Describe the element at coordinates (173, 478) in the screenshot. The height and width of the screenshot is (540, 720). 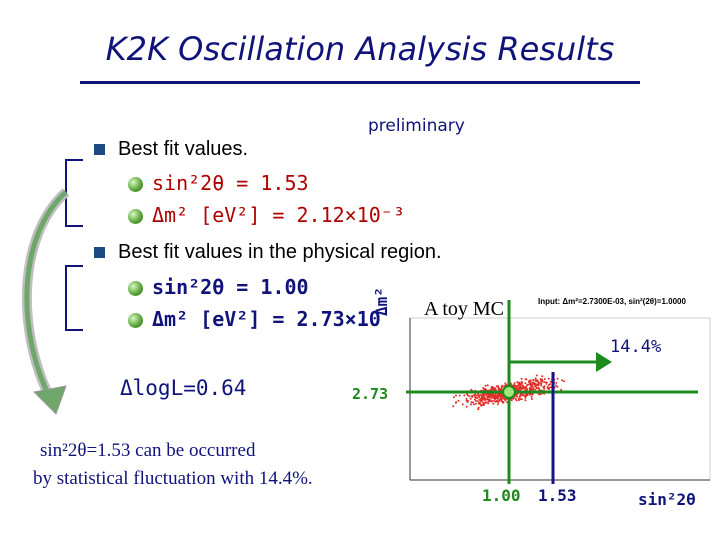
I see `note-line-2: by statistical fluctuation with 14.4%.` at that location.